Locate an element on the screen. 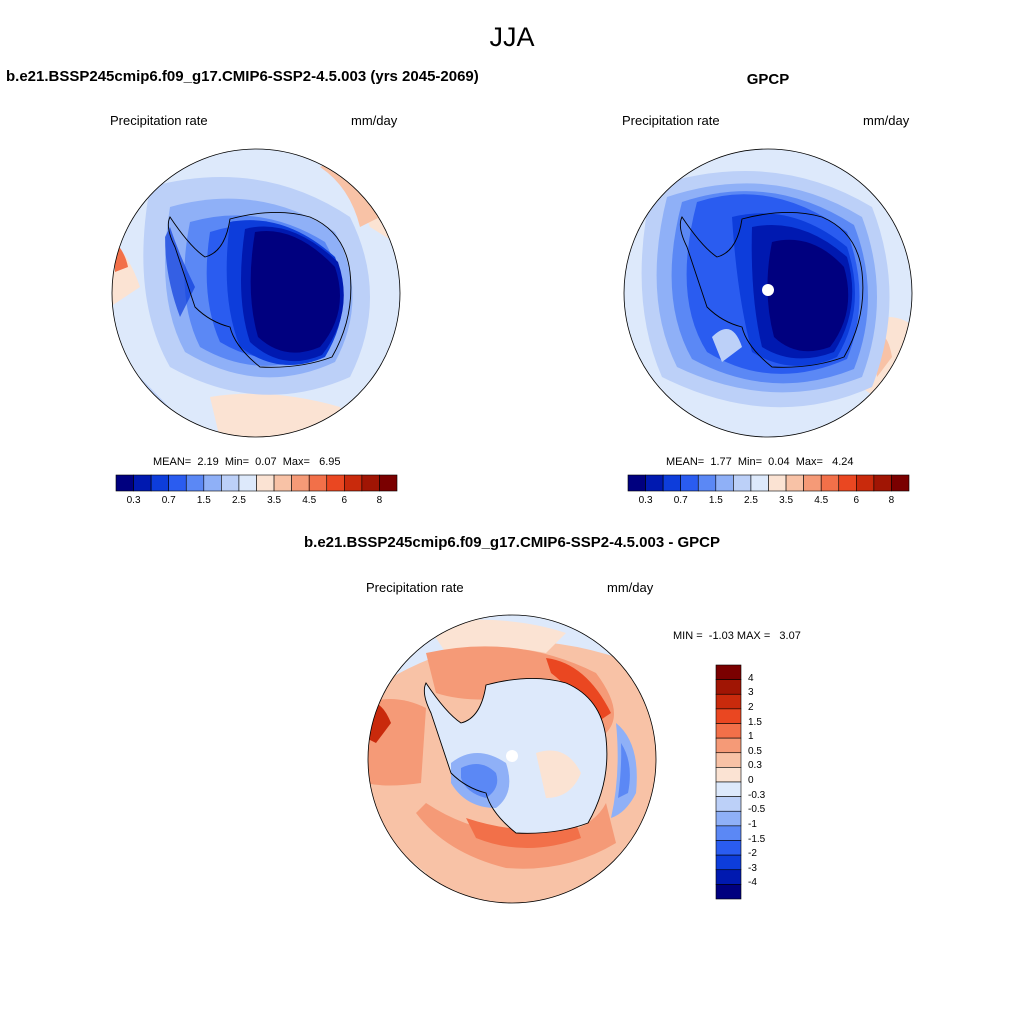 This screenshot has height=1024, width=1024. colorbar-obs-ticks: 0.3 0.7 1.5 2.5 3.5 4.5 6 8 is located at coordinates (768, 502).